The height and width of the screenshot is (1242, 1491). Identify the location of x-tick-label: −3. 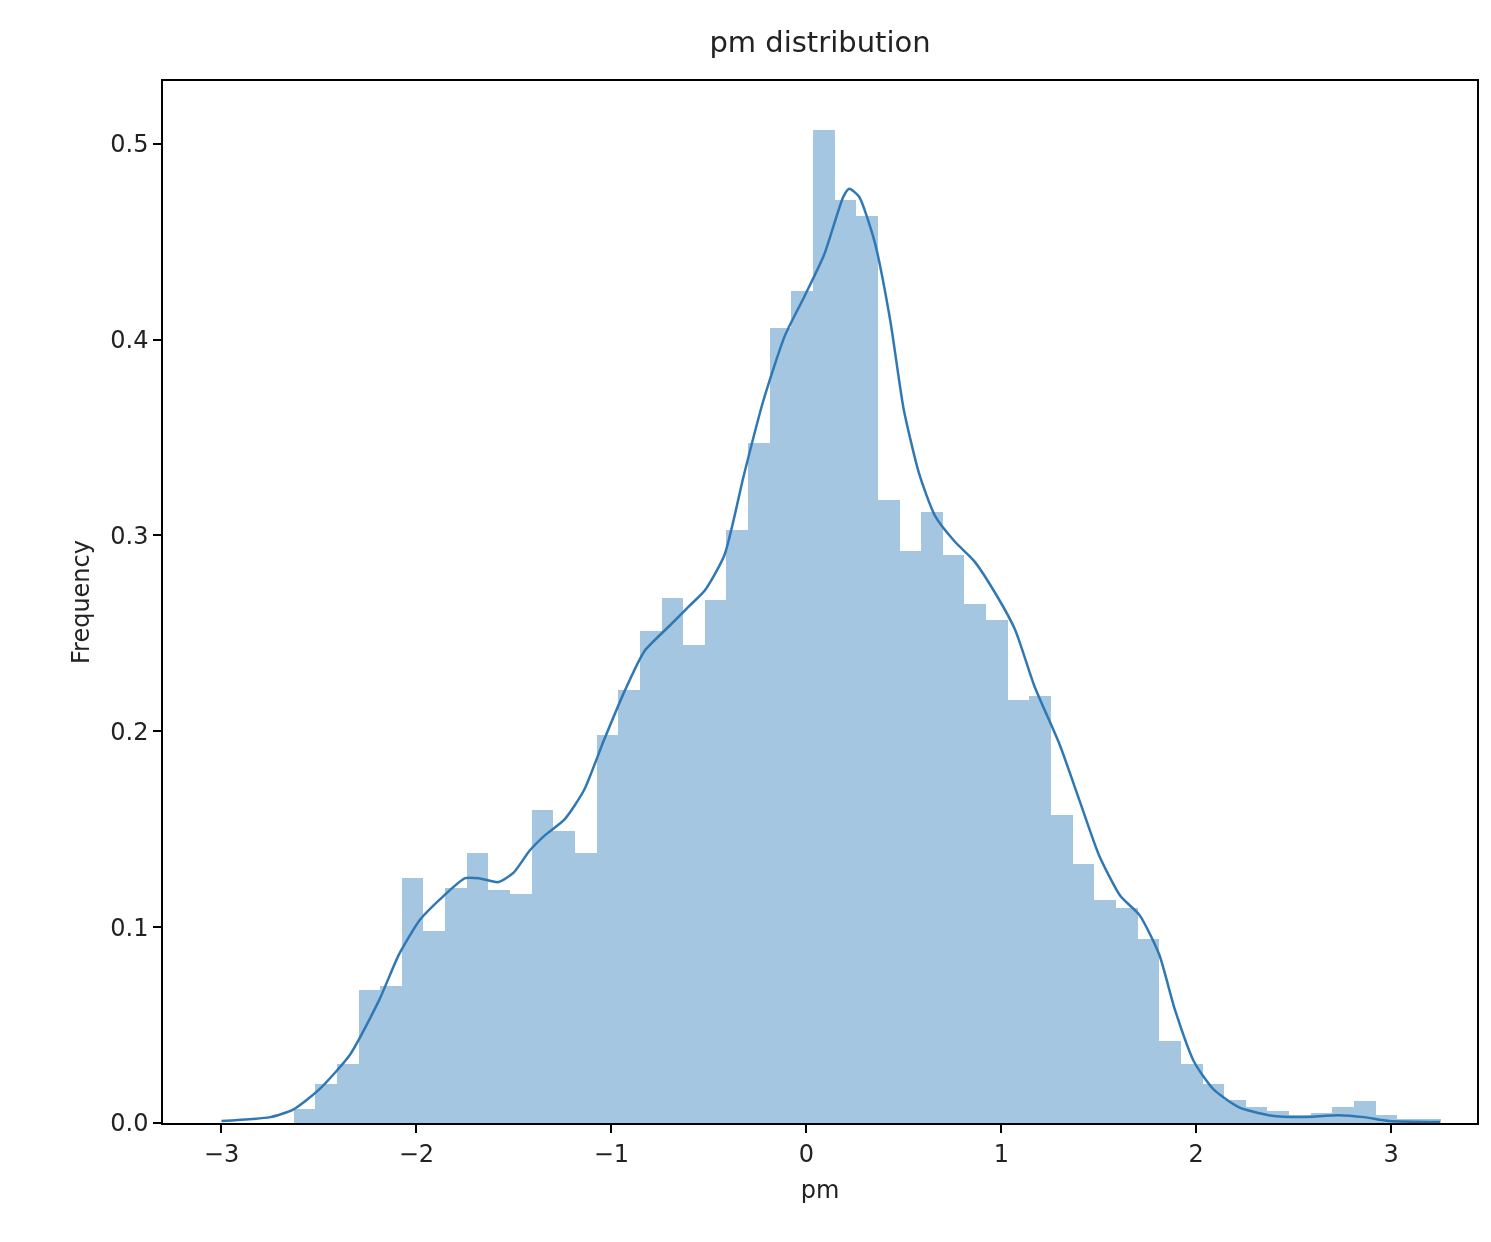
(221, 1153).